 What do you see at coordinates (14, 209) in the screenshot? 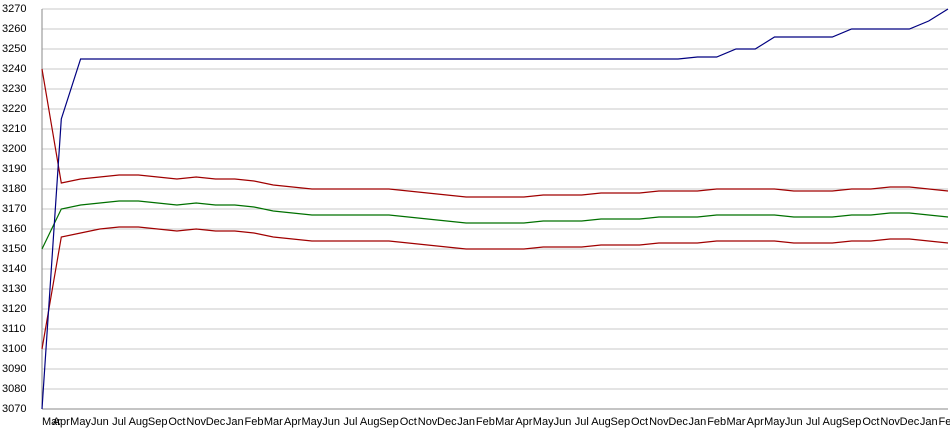
I see `y-tick-label: 3170` at bounding box center [14, 209].